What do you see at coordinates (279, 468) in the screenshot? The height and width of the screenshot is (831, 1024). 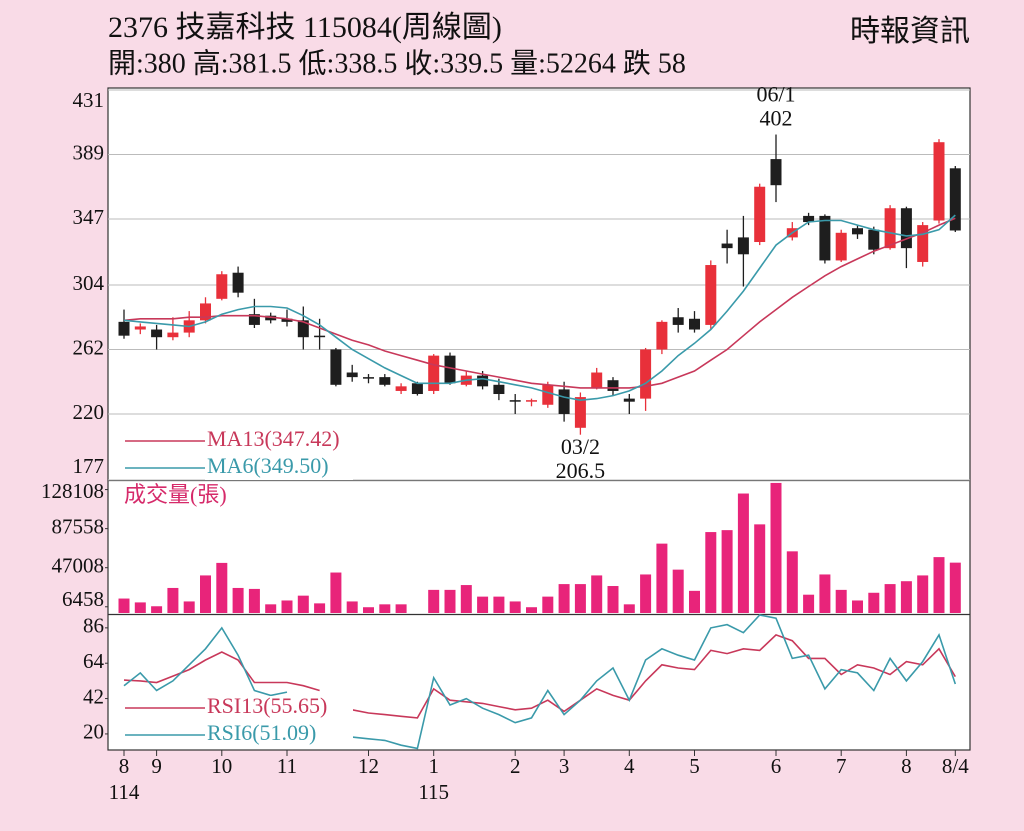 I see `legend-bg` at bounding box center [279, 468].